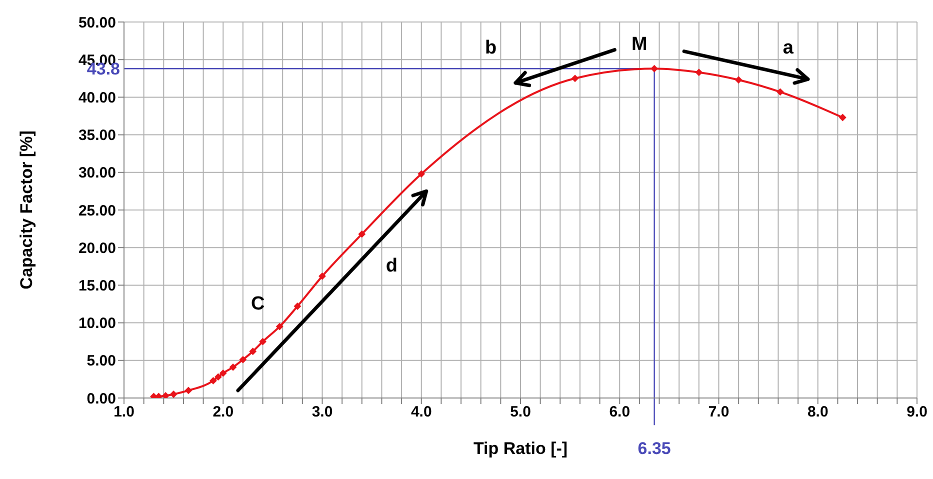 This screenshot has height=479, width=933. What do you see at coordinates (817, 412) in the screenshot?
I see `x-tick-label: 8.0` at bounding box center [817, 412].